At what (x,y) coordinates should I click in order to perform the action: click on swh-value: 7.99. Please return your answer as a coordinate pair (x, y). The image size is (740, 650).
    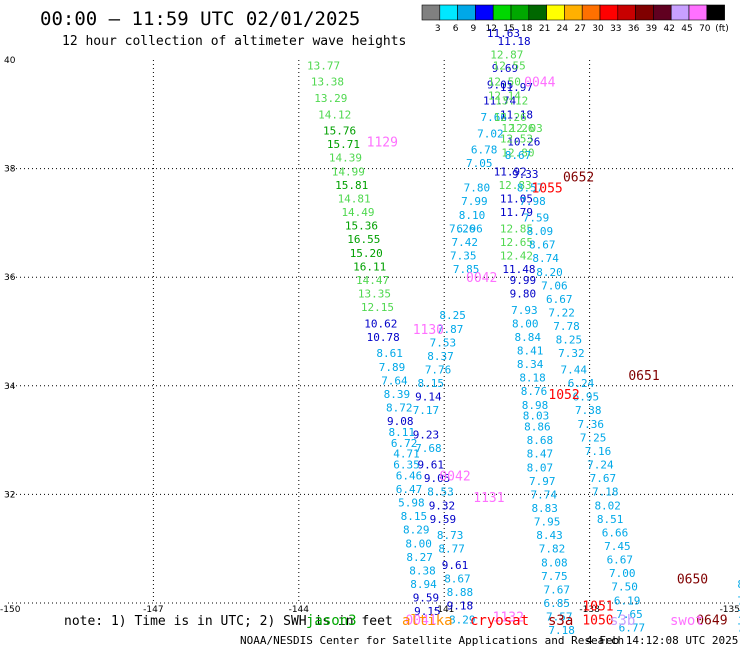
    Looking at the image, I should click on (474, 201).